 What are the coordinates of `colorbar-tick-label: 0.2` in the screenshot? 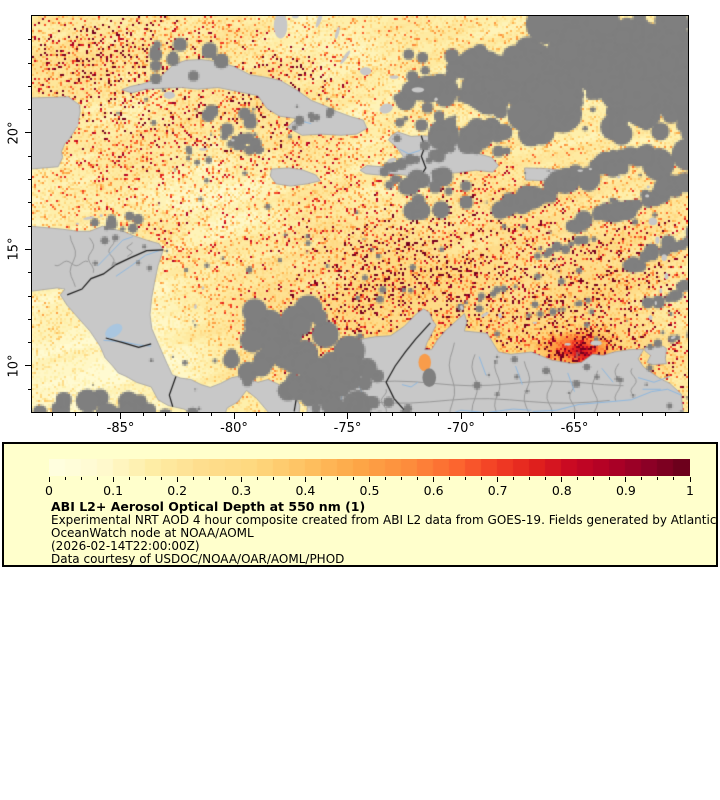 It's located at (177, 490).